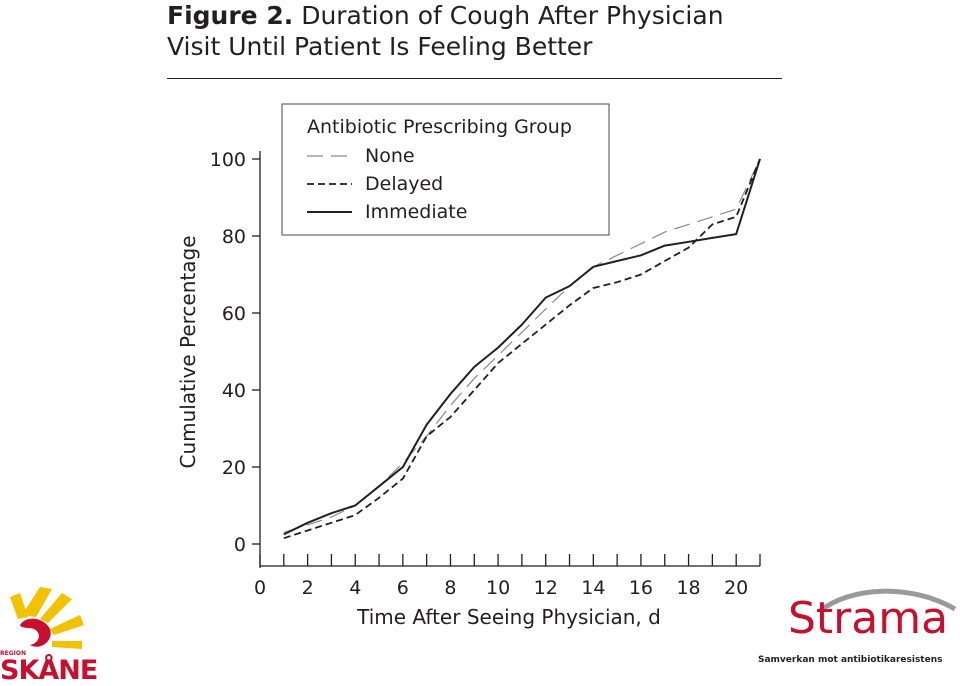  What do you see at coordinates (868, 618) in the screenshot?
I see `strama-word: Strama` at bounding box center [868, 618].